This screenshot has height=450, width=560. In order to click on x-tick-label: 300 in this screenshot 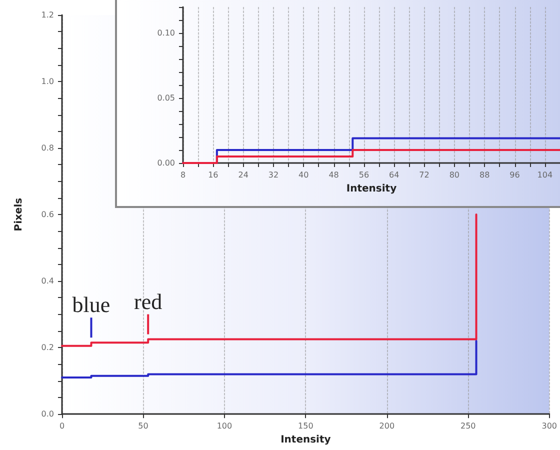, I will do `click(550, 426)`.